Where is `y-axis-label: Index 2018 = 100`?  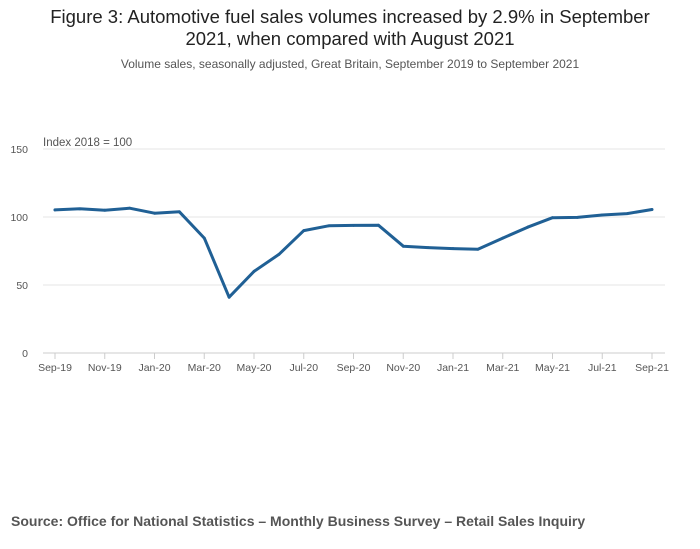 y-axis-label: Index 2018 = 100 is located at coordinates (87, 143).